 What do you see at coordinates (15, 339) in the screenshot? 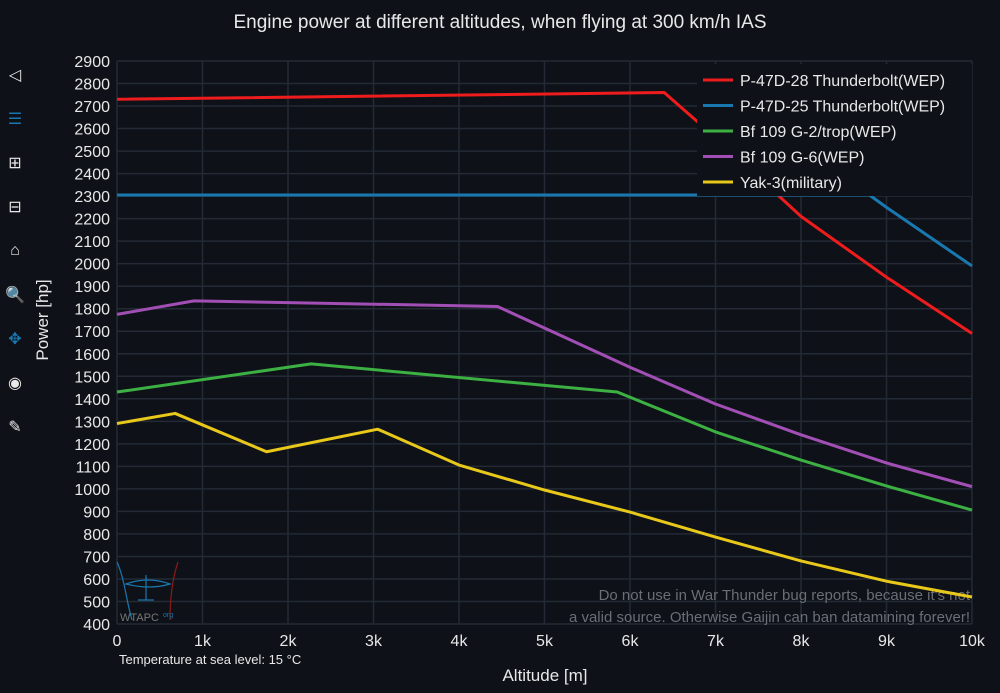
I see `pan-icon: ✥` at bounding box center [15, 339].